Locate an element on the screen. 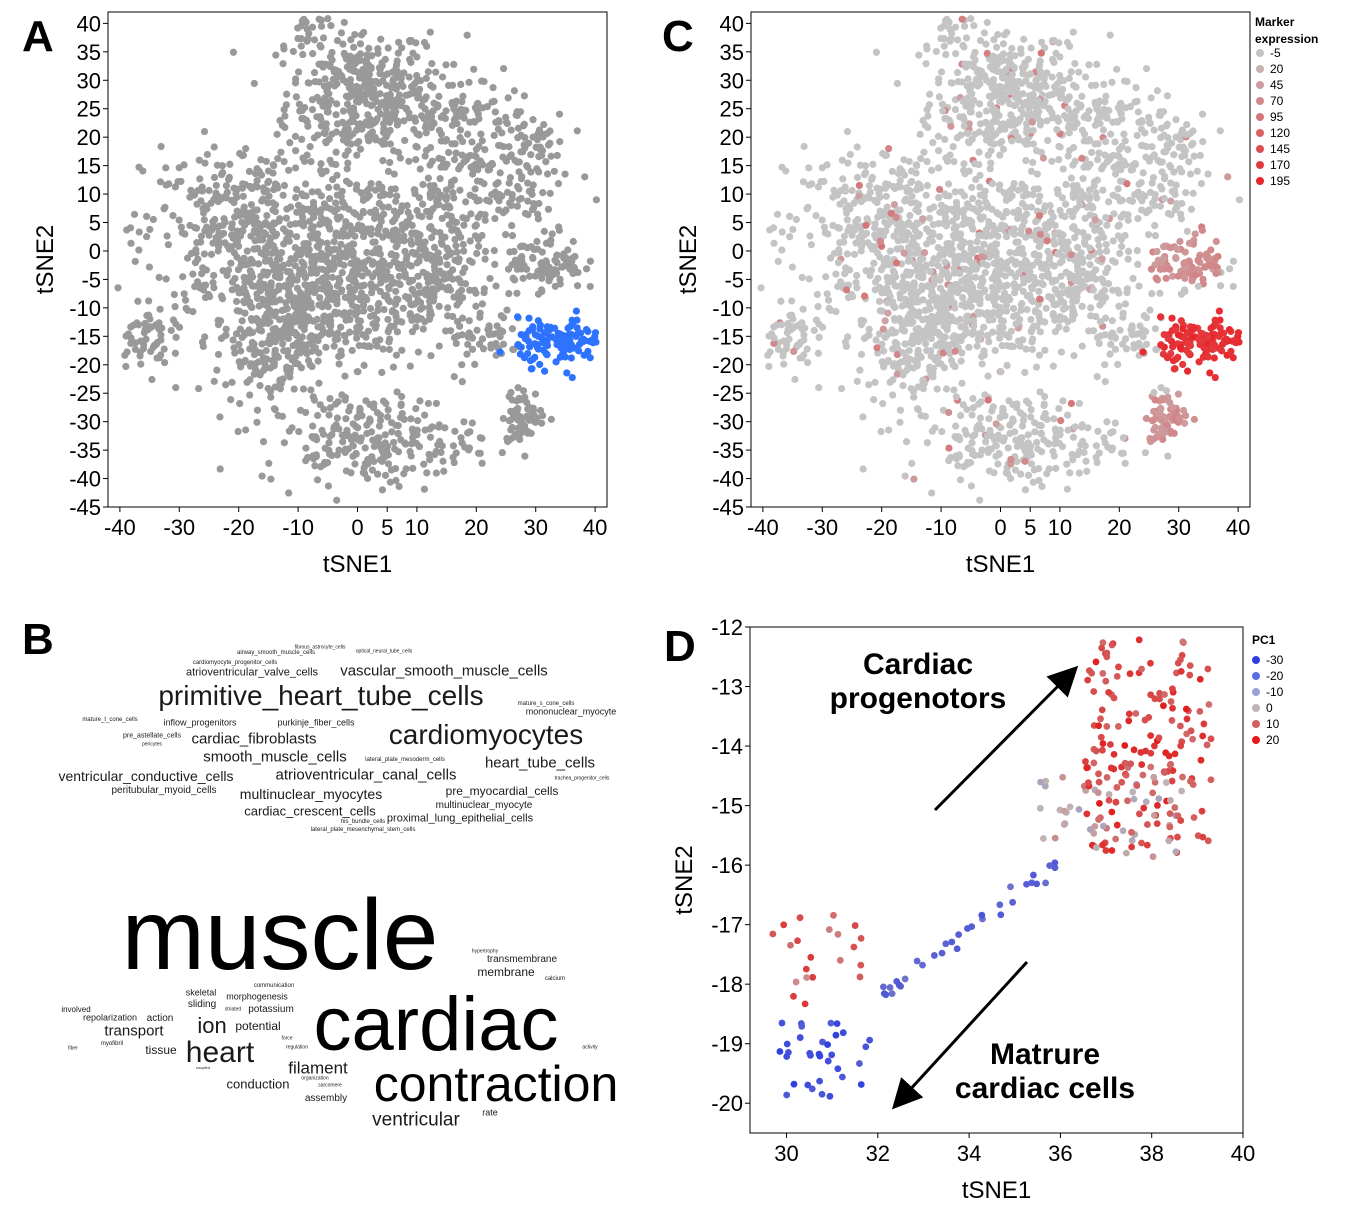  panel-label-a: A is located at coordinates (38, 36).